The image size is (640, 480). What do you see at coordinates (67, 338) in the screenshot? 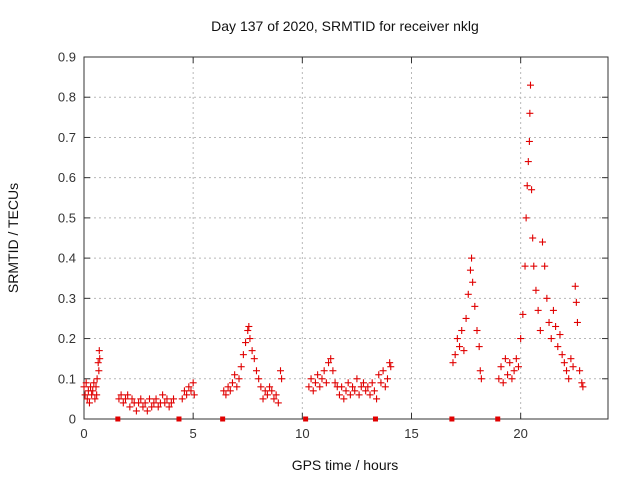
I see `y-tick-label: 0.2` at bounding box center [67, 338].